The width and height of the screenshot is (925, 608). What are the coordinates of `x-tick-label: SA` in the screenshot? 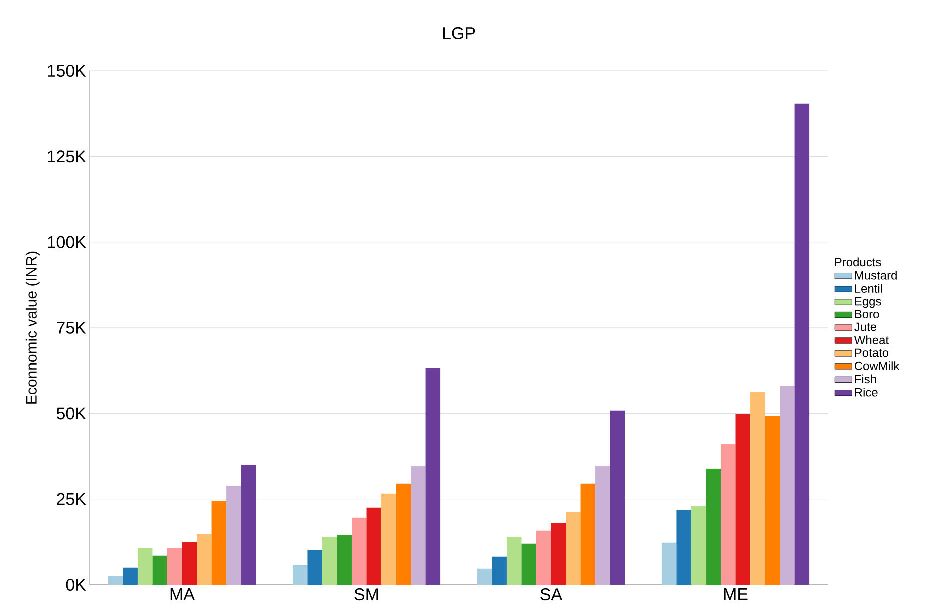 It's located at (551, 594).